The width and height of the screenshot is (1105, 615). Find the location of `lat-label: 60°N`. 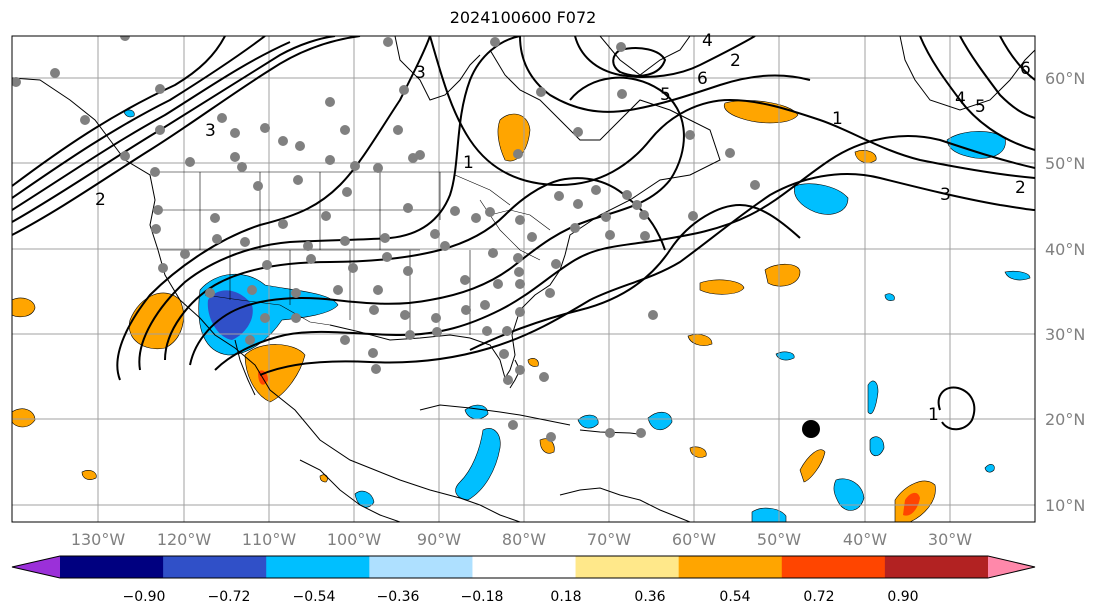

lat-label: 60°N is located at coordinates (1065, 78).